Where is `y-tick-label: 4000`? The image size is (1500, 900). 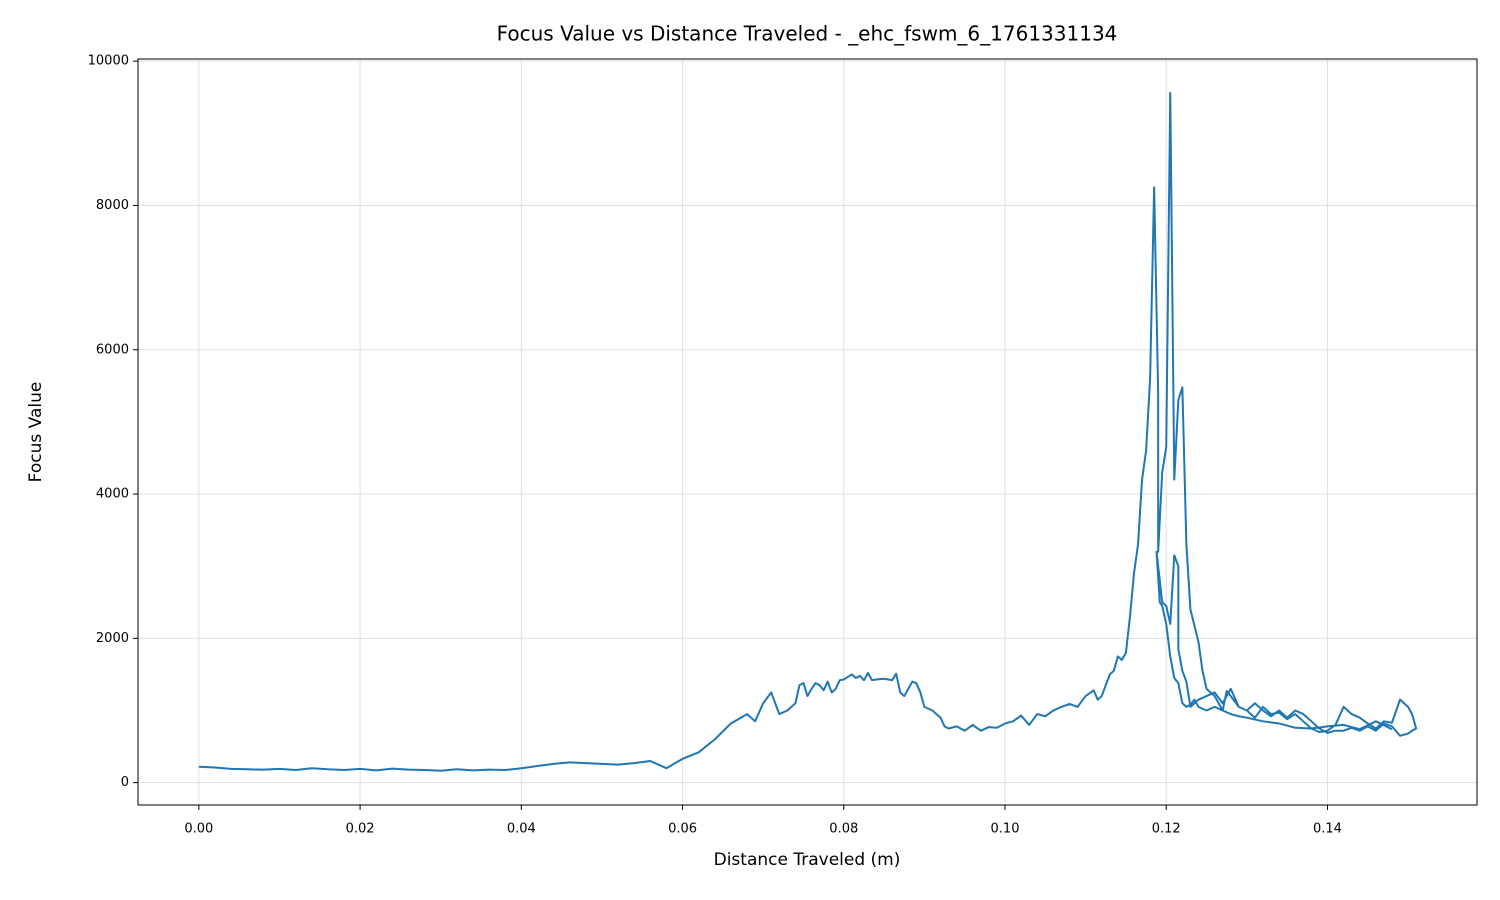
y-tick-label: 4000 is located at coordinates (112, 494).